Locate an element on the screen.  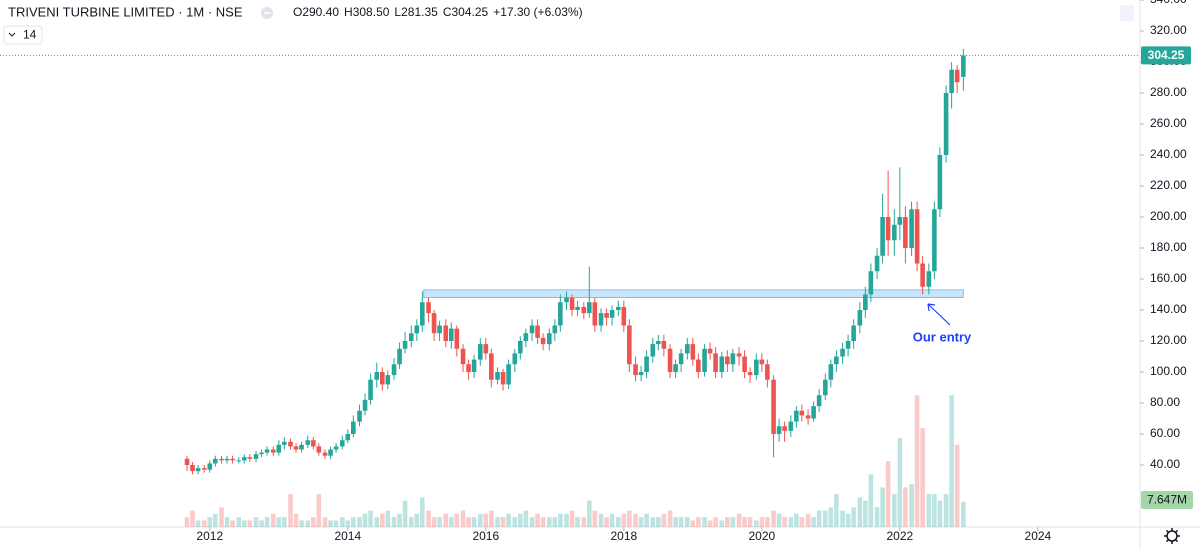
y-tick-label: 120.00 is located at coordinates (1168, 340).